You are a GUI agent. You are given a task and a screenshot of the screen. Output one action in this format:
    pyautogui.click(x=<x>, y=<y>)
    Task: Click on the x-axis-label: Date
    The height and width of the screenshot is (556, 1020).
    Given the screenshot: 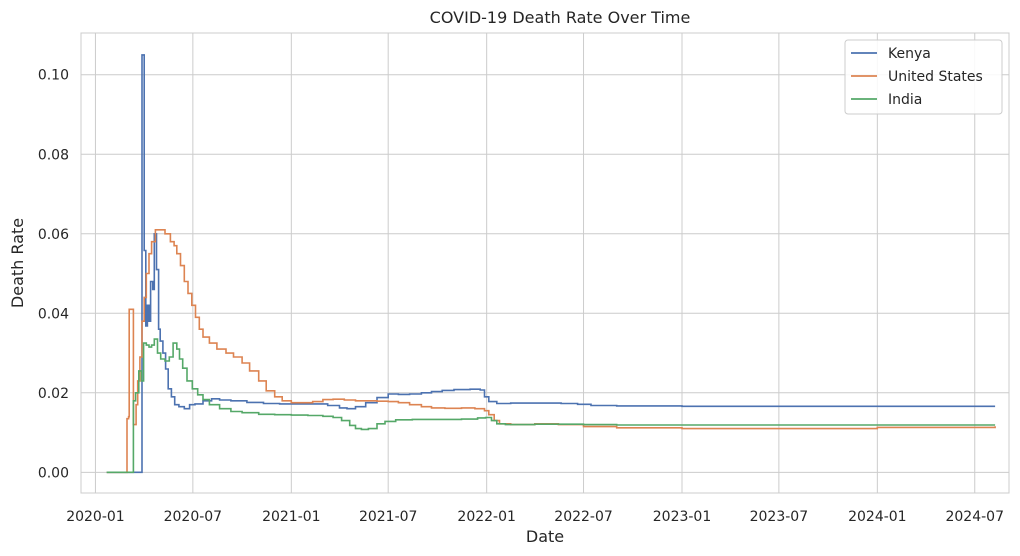 What is the action you would take?
    pyautogui.click(x=545, y=536)
    